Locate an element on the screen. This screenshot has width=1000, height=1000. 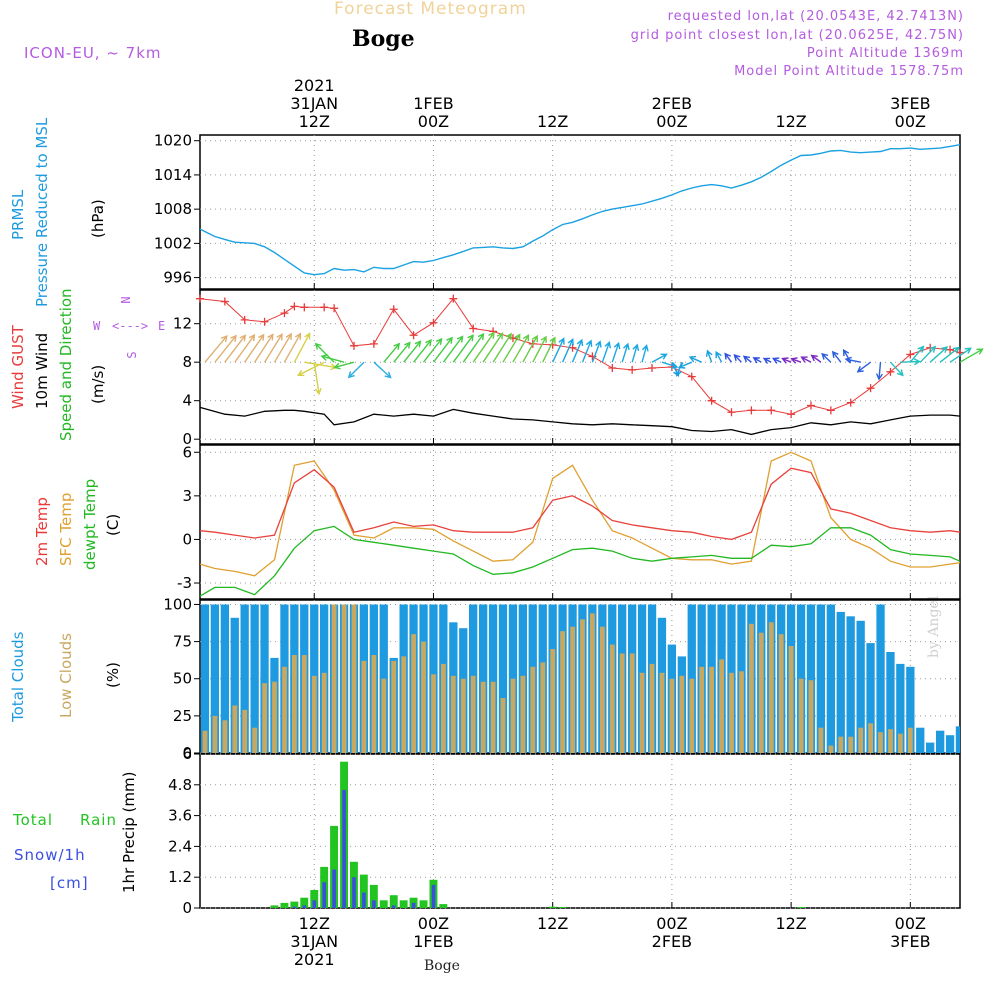
model-altitude: Model Point Altitude 1578.75m is located at coordinates (849, 71).